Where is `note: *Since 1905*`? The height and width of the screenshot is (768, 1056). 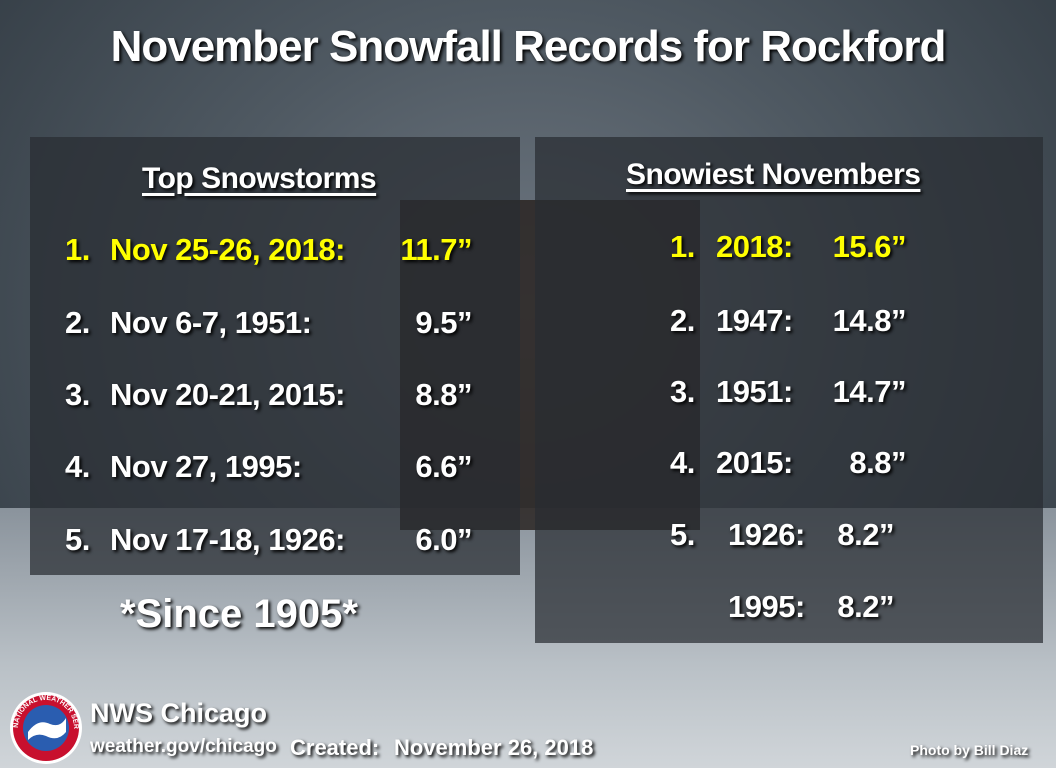
note: *Since 1905* is located at coordinates (239, 614).